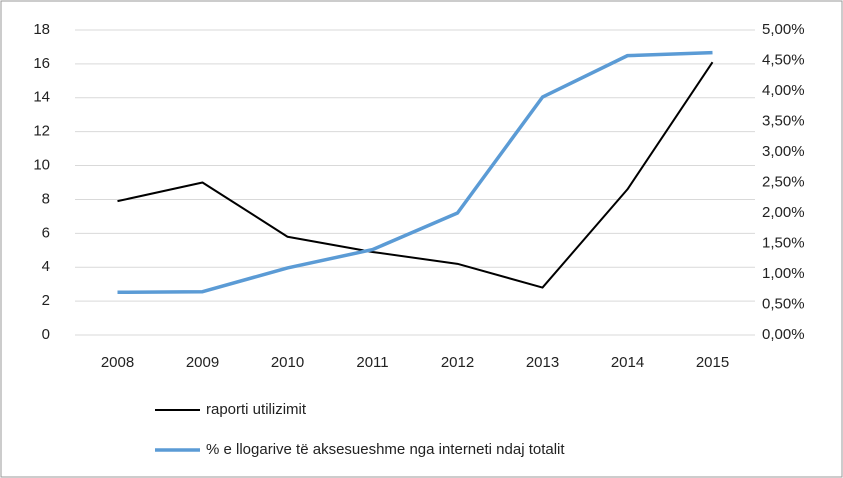 The width and height of the screenshot is (843, 478). What do you see at coordinates (783, 90) in the screenshot?
I see `y2-tick-label: 4,00%` at bounding box center [783, 90].